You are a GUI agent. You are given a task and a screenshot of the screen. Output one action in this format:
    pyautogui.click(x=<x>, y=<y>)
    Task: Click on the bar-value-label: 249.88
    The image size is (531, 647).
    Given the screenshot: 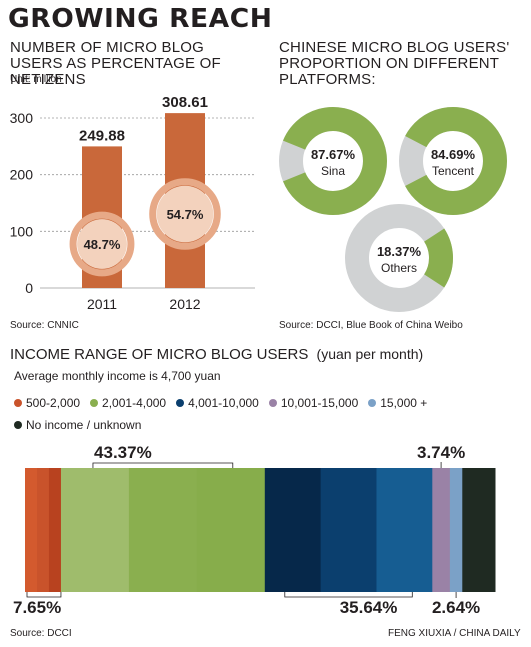 What is the action you would take?
    pyautogui.click(x=102, y=135)
    